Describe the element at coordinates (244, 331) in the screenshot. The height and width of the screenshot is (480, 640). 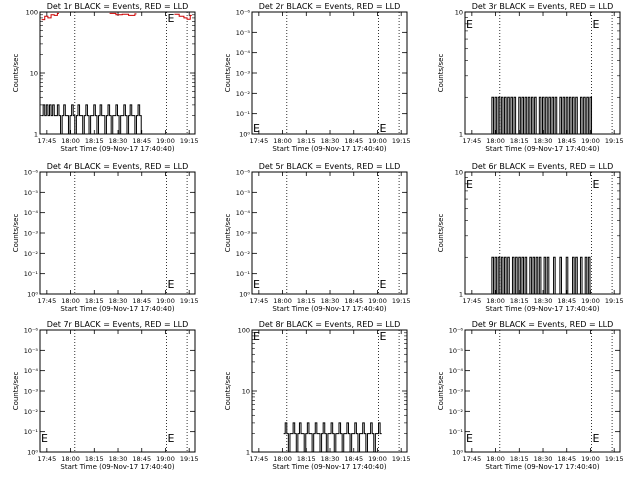
I see `y-tick-label: 100` at that location.